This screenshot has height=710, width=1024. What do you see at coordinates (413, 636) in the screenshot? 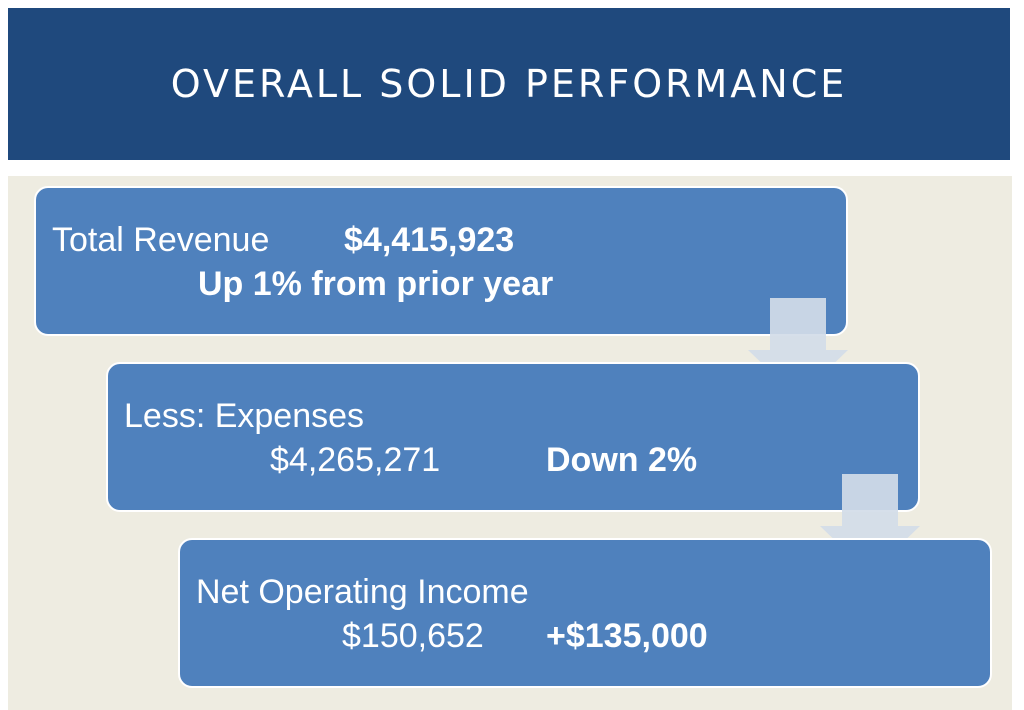
I see `net-operating-income-value: $150,652` at bounding box center [413, 636].